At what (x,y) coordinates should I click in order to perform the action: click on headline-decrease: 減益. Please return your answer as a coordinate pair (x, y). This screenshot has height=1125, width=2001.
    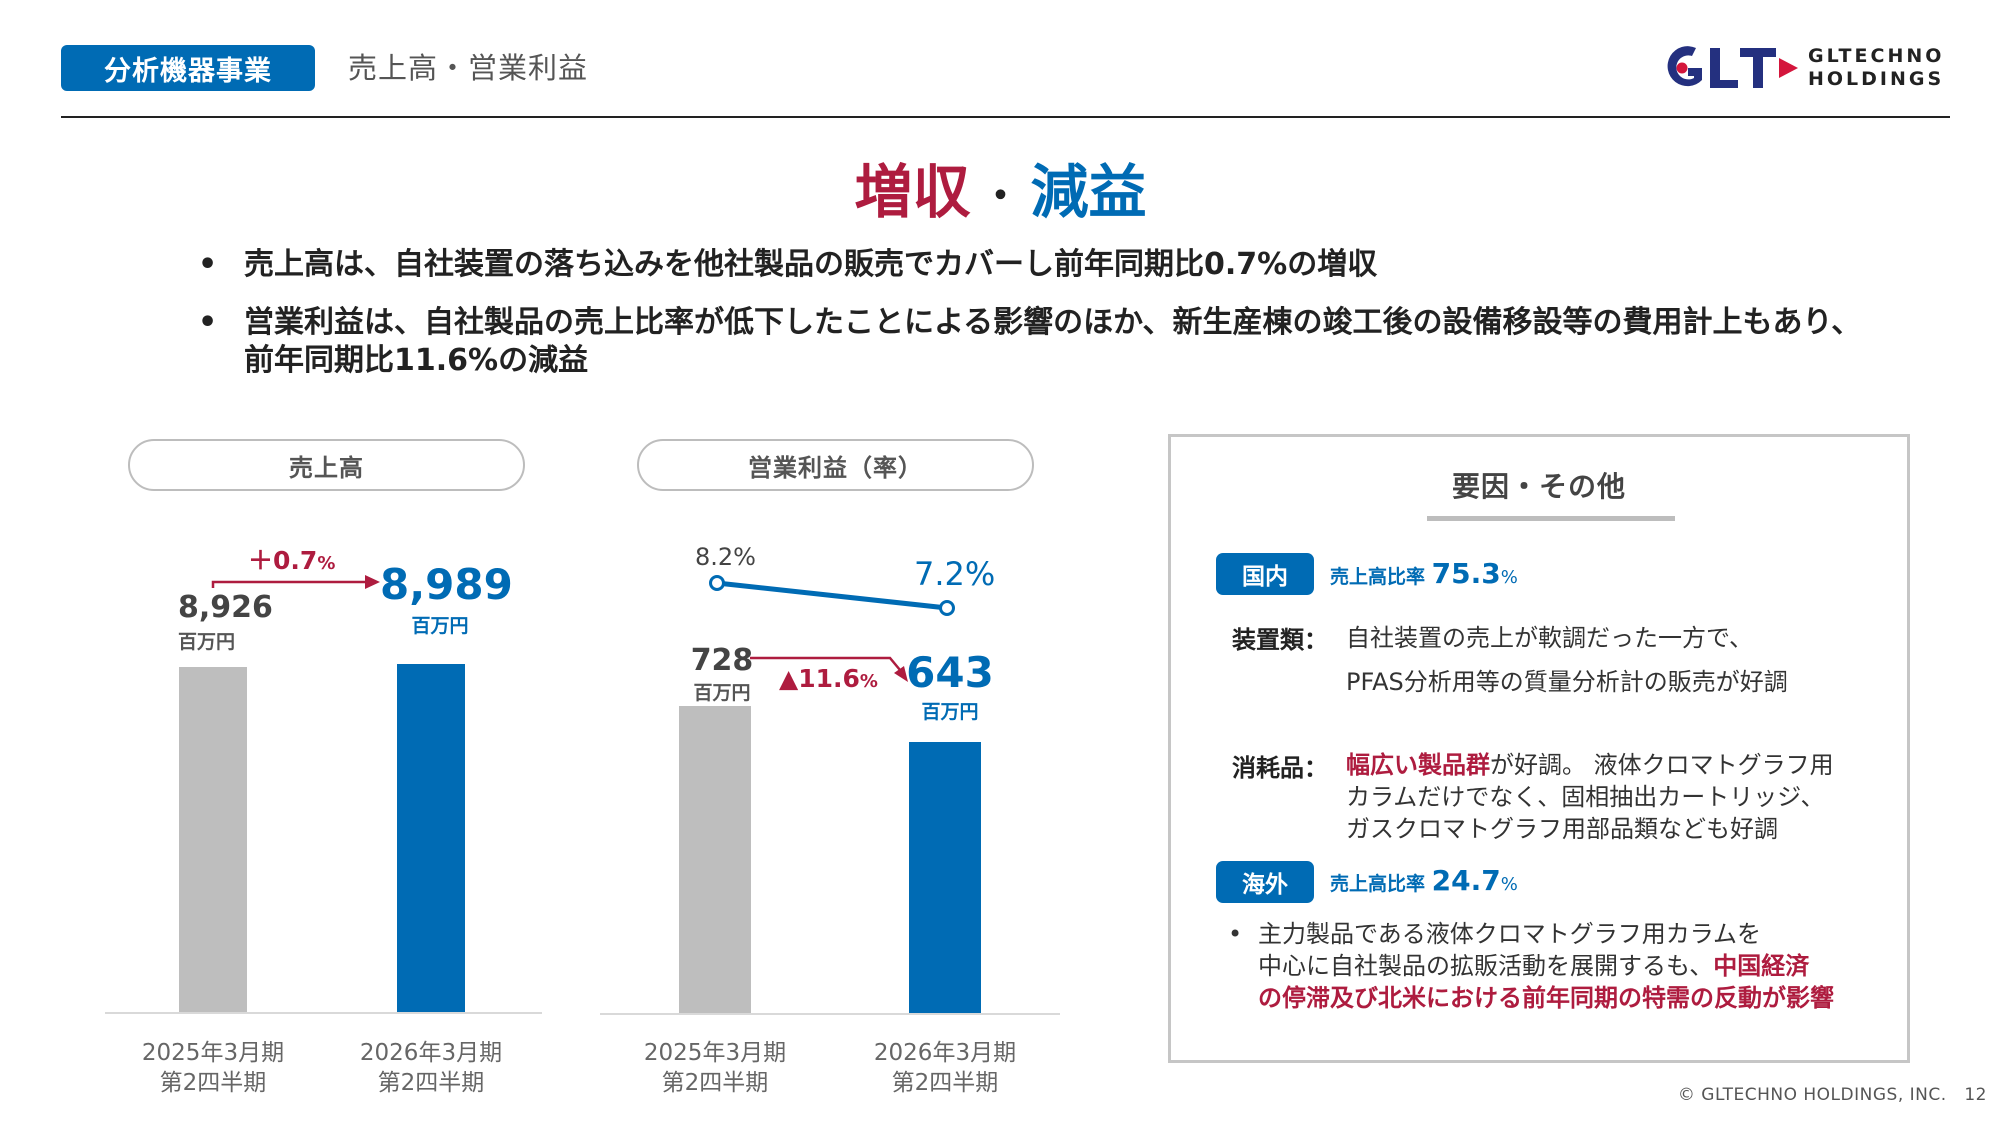
    Looking at the image, I should click on (1088, 192).